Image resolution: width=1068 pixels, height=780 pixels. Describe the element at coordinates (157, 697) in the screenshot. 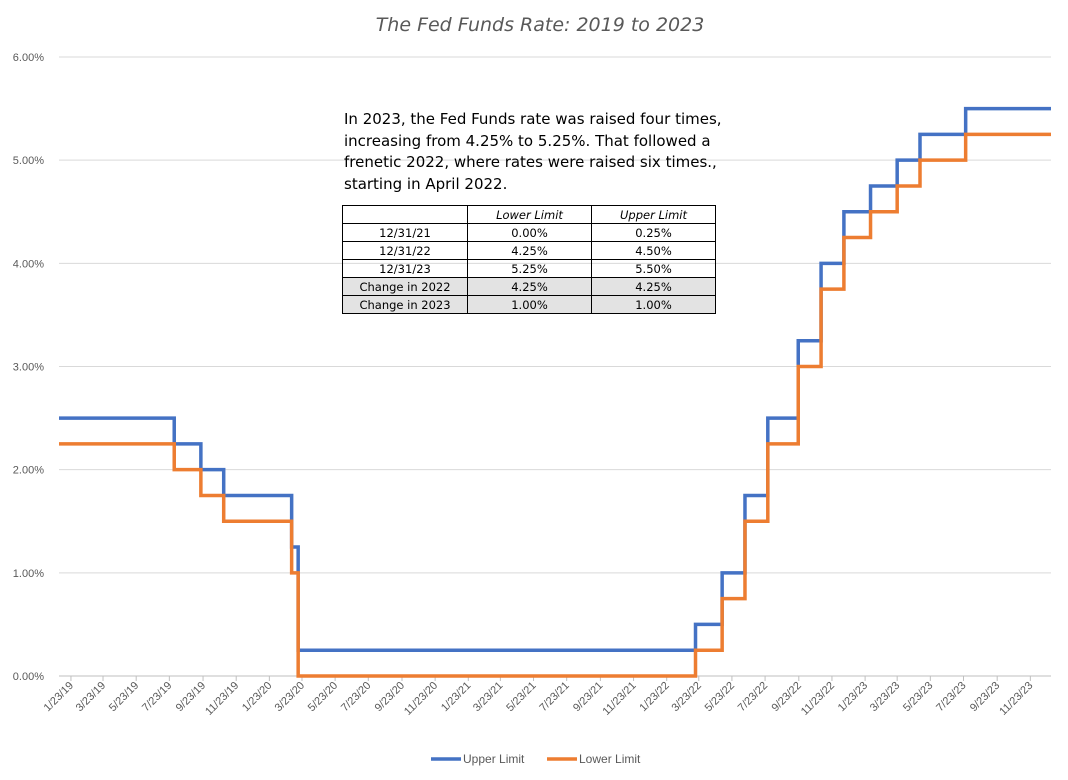

I see `x-tick-label: 7/23/19` at that location.